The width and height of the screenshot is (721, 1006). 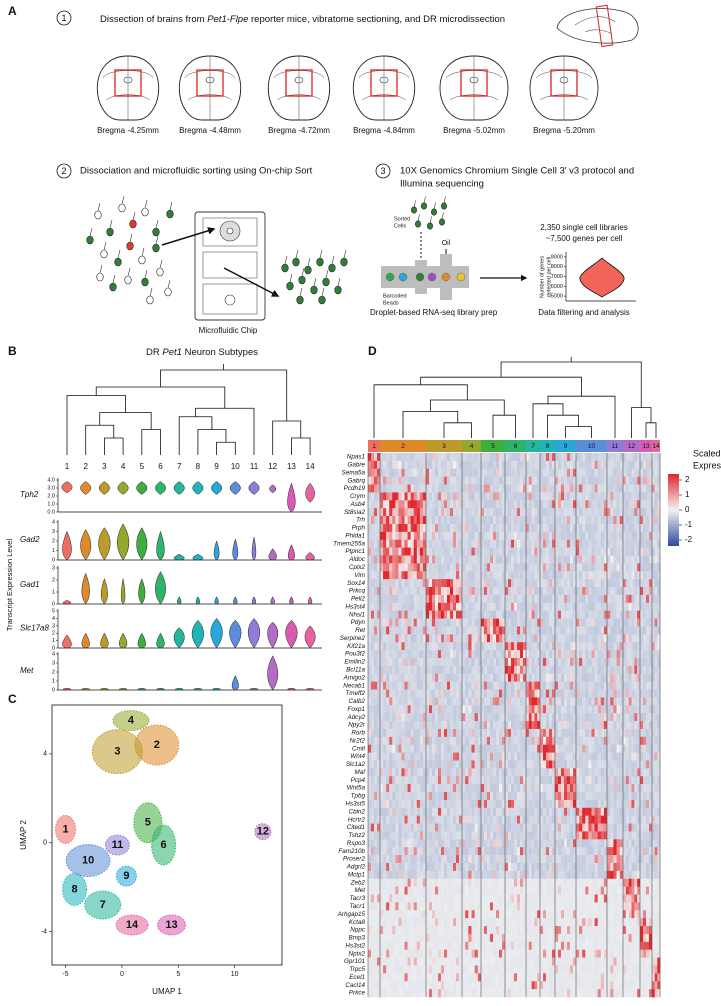 I want to click on cell, so click(x=444, y=206).